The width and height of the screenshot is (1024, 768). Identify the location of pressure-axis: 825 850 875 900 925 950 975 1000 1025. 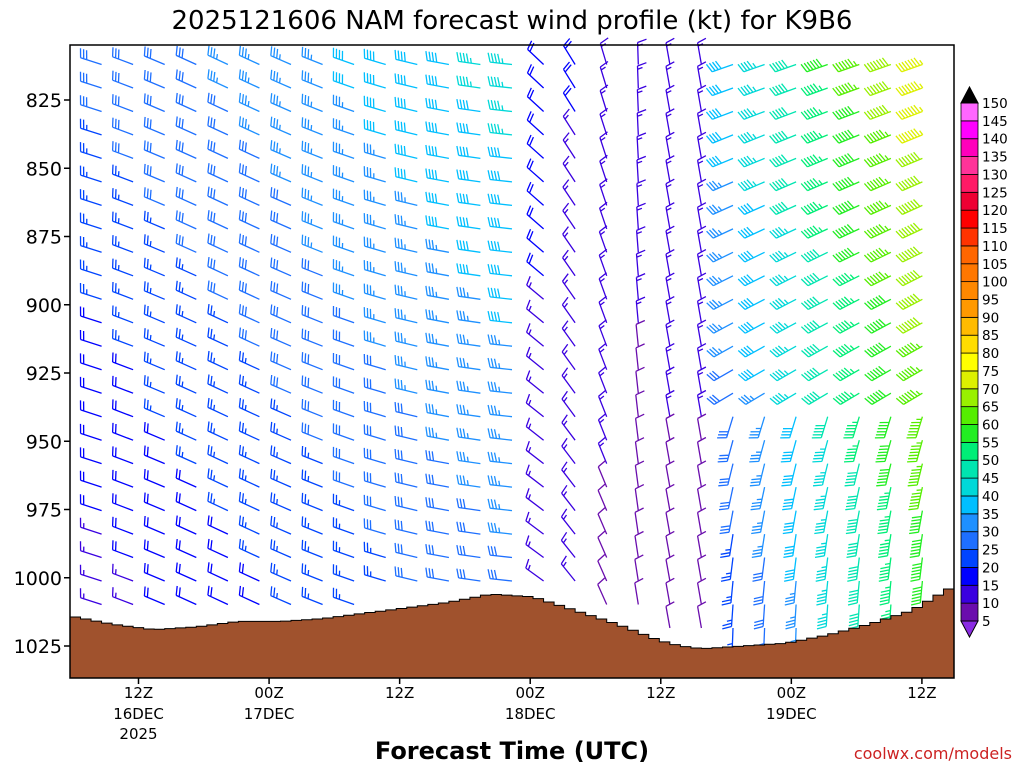
(42, 374).